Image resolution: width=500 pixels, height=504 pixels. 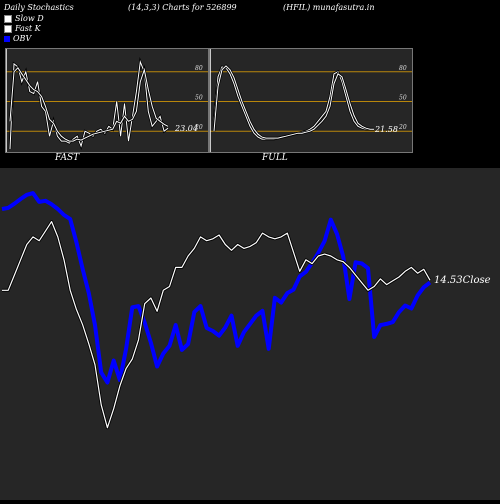 I want to click on chart-title: Daily Stochastics, so click(x=39, y=7).